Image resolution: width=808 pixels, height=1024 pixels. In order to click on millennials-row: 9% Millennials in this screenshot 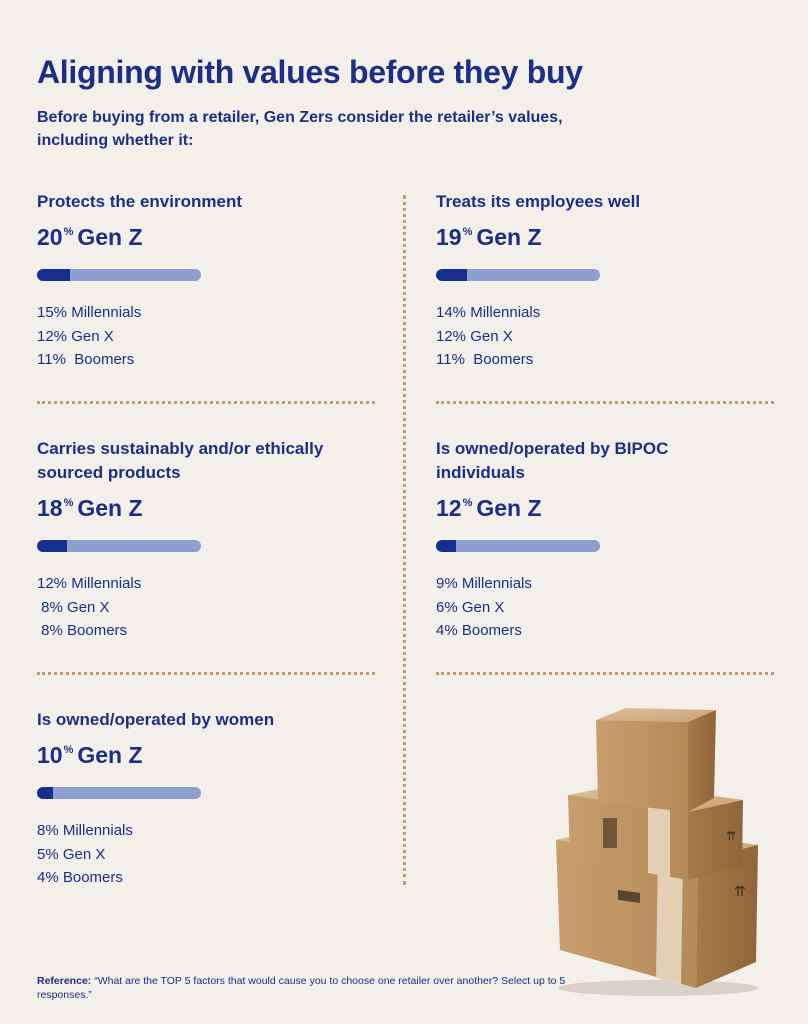, I will do `click(556, 584)`.